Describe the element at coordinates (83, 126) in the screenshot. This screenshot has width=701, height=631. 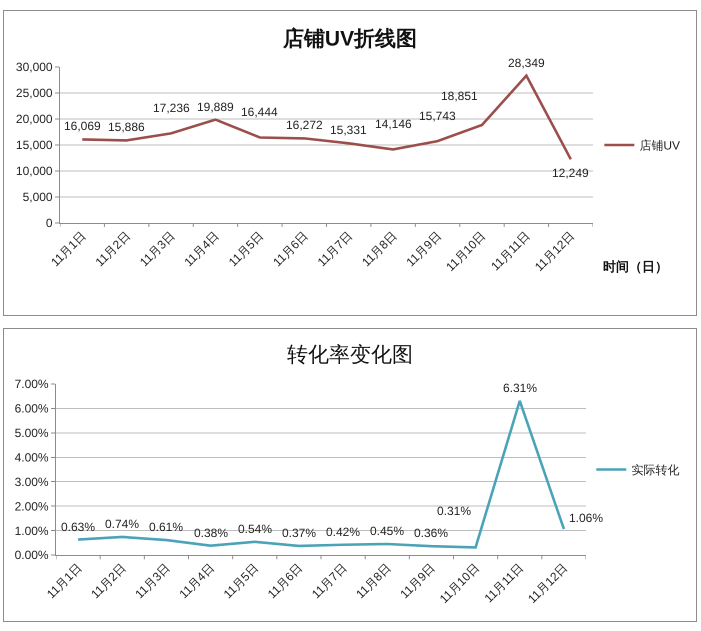
I see `data-label: 16,069` at that location.